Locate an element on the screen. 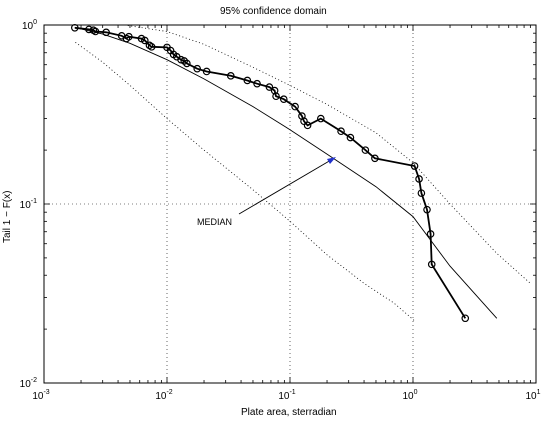 This screenshot has width=544, height=423. x-tick-label: 10¹ is located at coordinates (532, 395).